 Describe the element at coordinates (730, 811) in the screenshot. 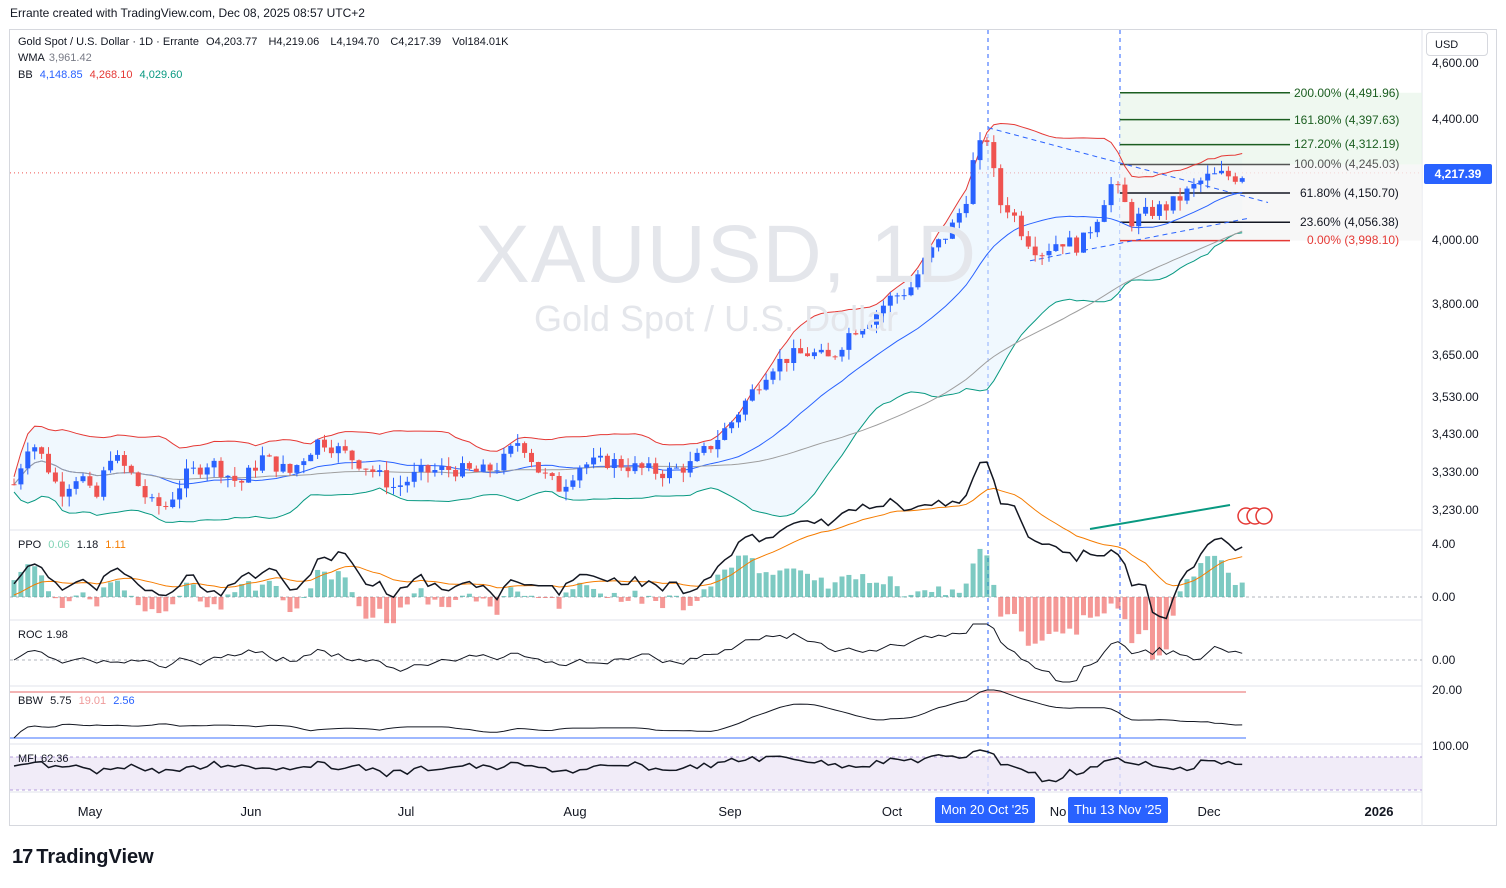

I see `x-axis-label: Sep` at that location.